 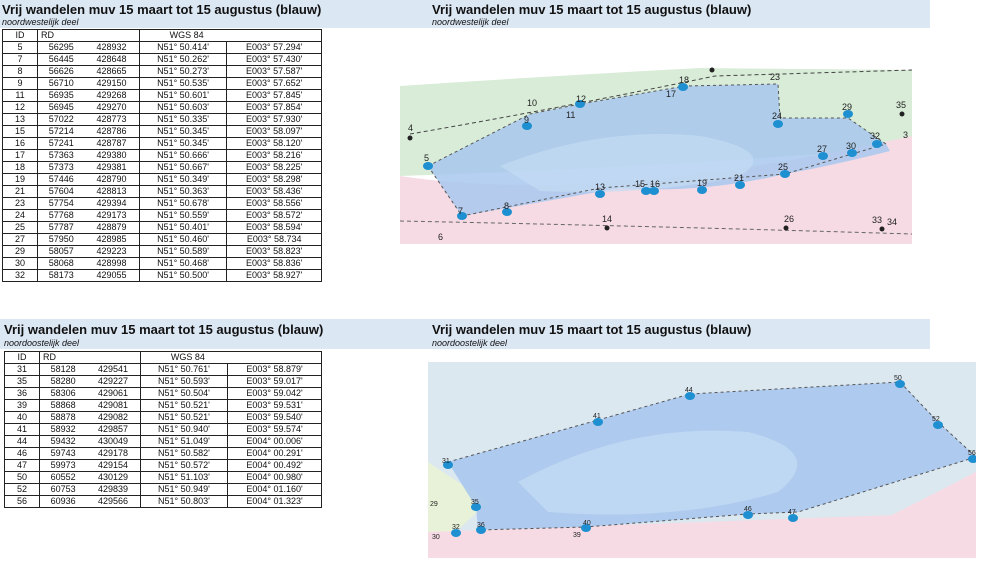 I want to click on cell-wgs-lat: N51° 50.666', so click(x=183, y=155).